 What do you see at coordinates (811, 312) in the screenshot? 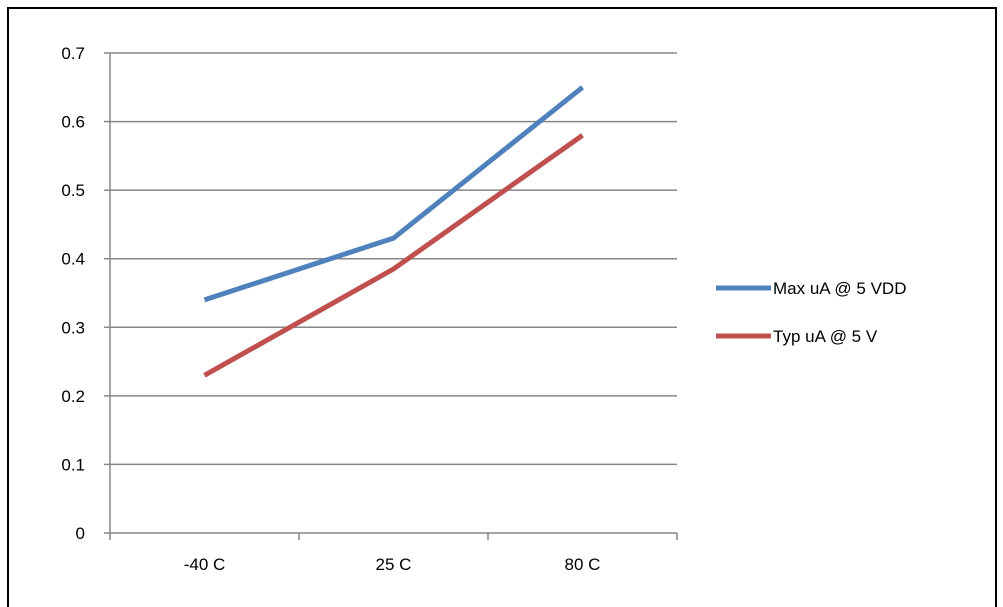
I see `legend: Max uA @ 5 VDD Typ uA @ 5 V` at bounding box center [811, 312].